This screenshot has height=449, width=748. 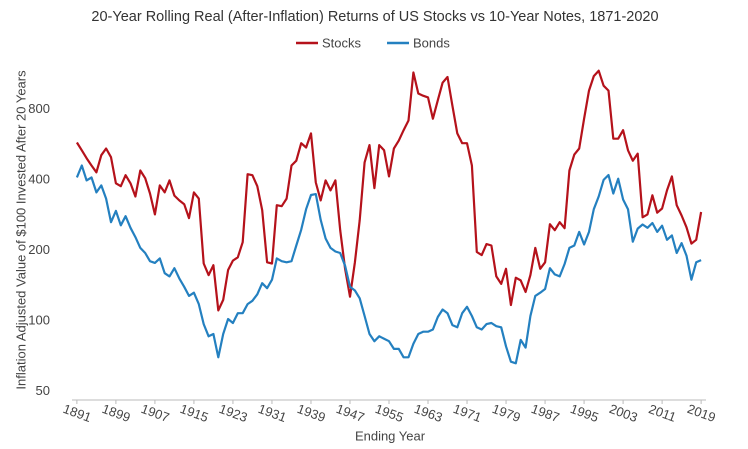 What do you see at coordinates (39, 178) in the screenshot?
I see `y-tick-label: 400` at bounding box center [39, 178].